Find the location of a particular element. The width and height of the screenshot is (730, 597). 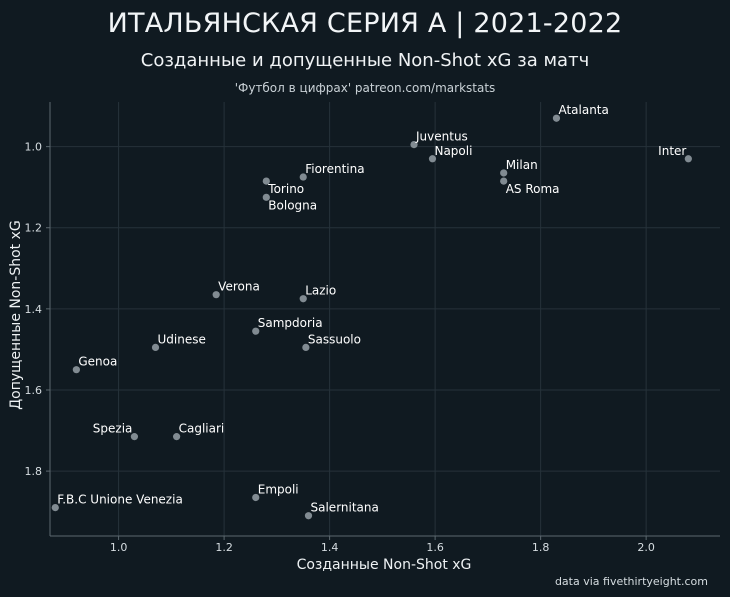

x-tick-label: 1.8 is located at coordinates (541, 547).